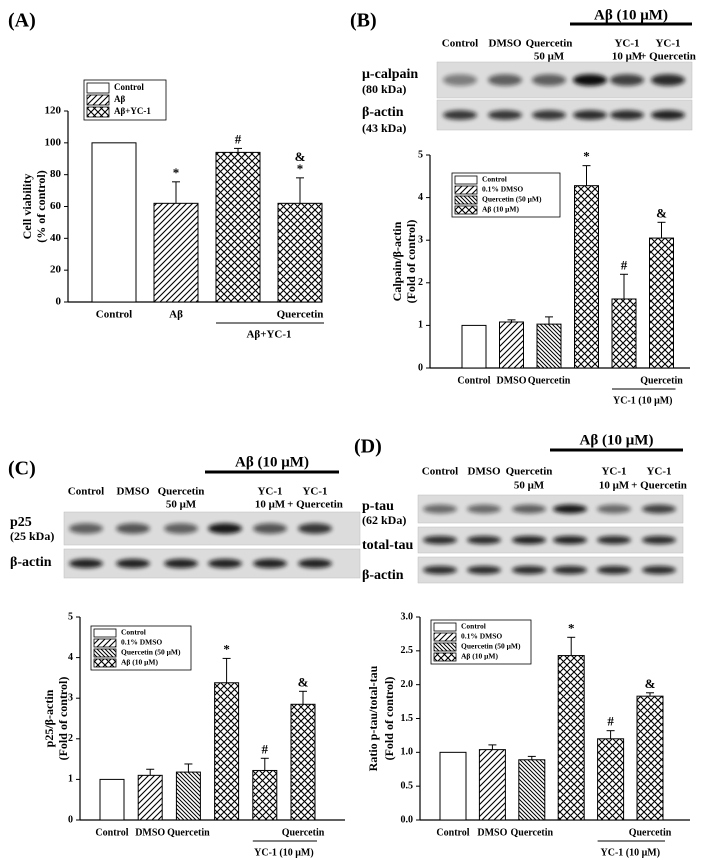  What do you see at coordinates (363, 21) in the screenshot?
I see `panel-label: (B)` at bounding box center [363, 21].